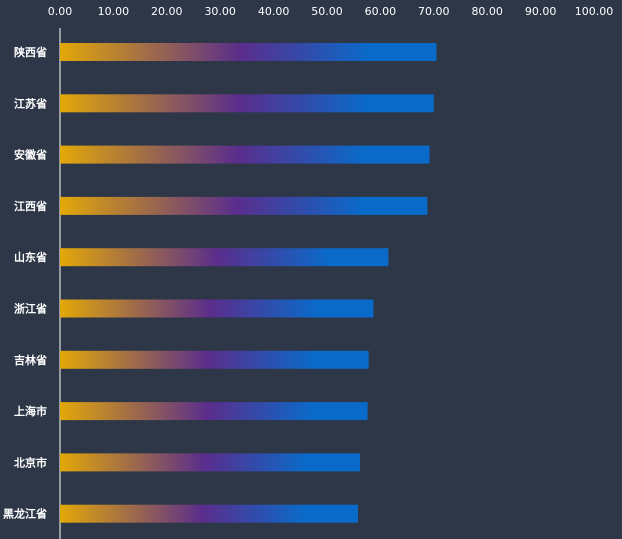 The height and width of the screenshot is (539, 622). What do you see at coordinates (30, 360) in the screenshot?
I see `category-label: 吉林省` at bounding box center [30, 360].